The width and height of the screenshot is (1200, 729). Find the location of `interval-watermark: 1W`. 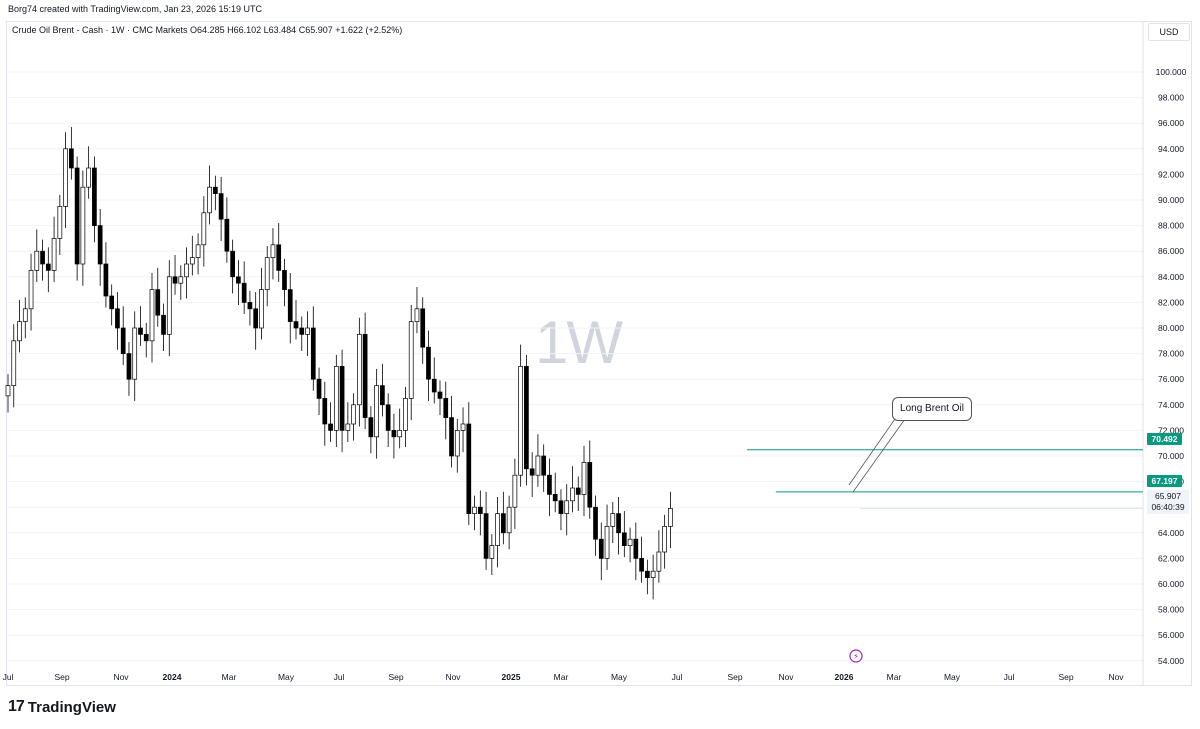

interval-watermark: 1W is located at coordinates (579, 342).